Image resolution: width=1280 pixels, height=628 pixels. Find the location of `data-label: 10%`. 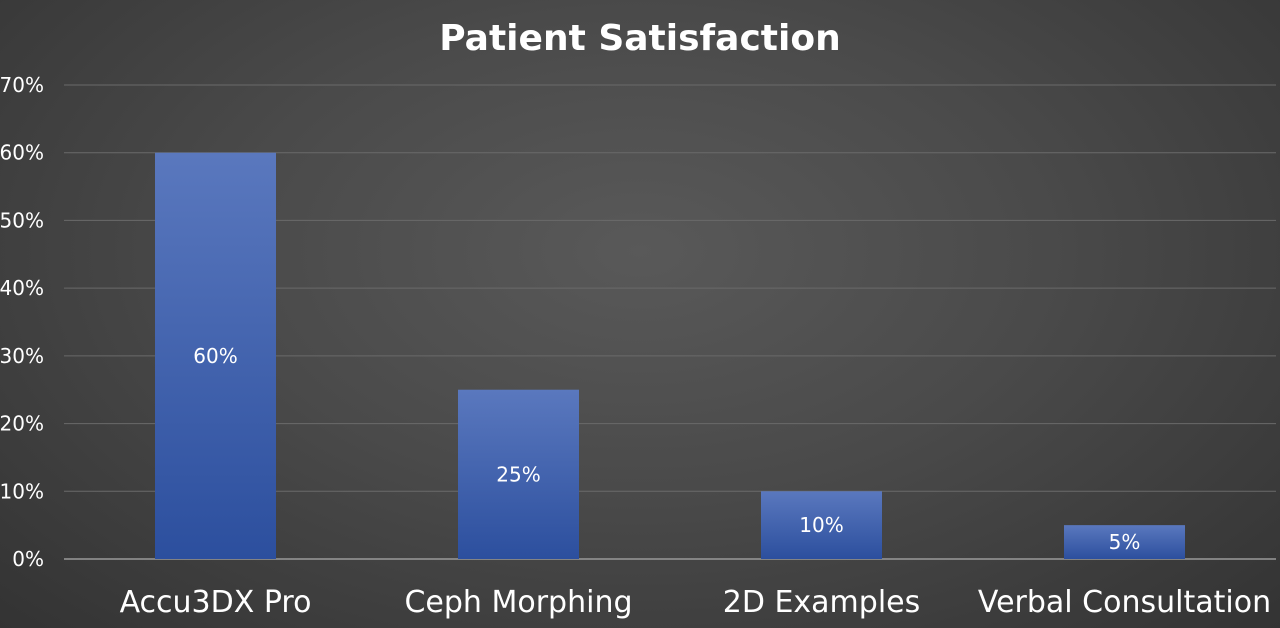

data-label: 10% is located at coordinates (821, 525).